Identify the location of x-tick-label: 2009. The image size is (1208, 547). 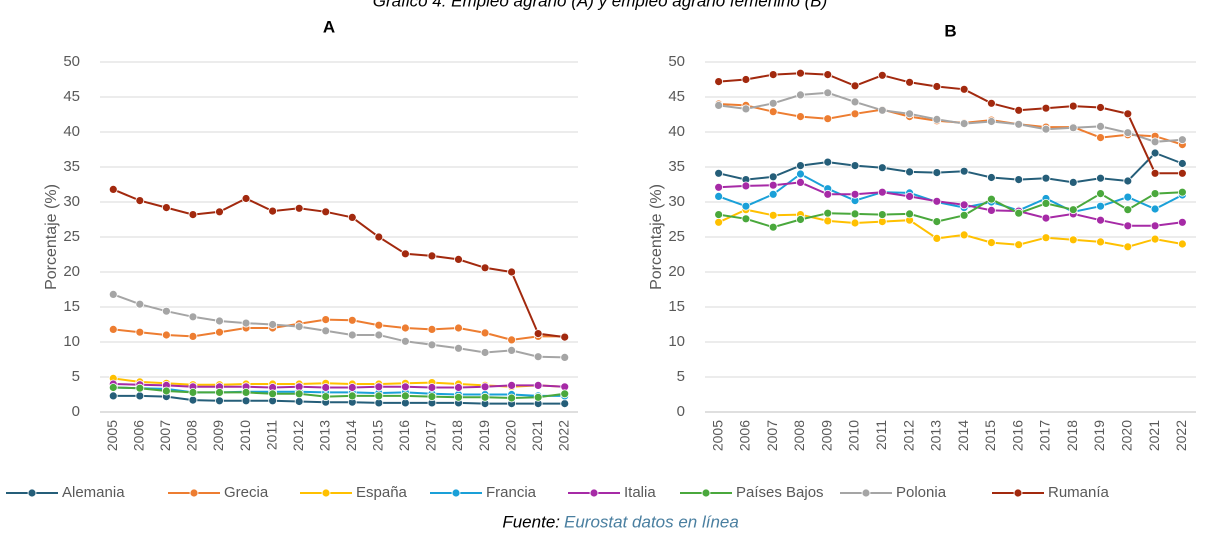
(826, 435).